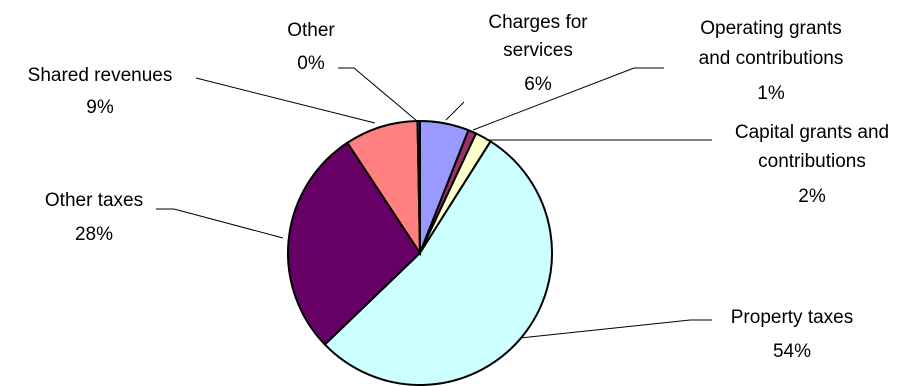 The image size is (914, 386). I want to click on slice-percent-other: 0%, so click(311, 63).